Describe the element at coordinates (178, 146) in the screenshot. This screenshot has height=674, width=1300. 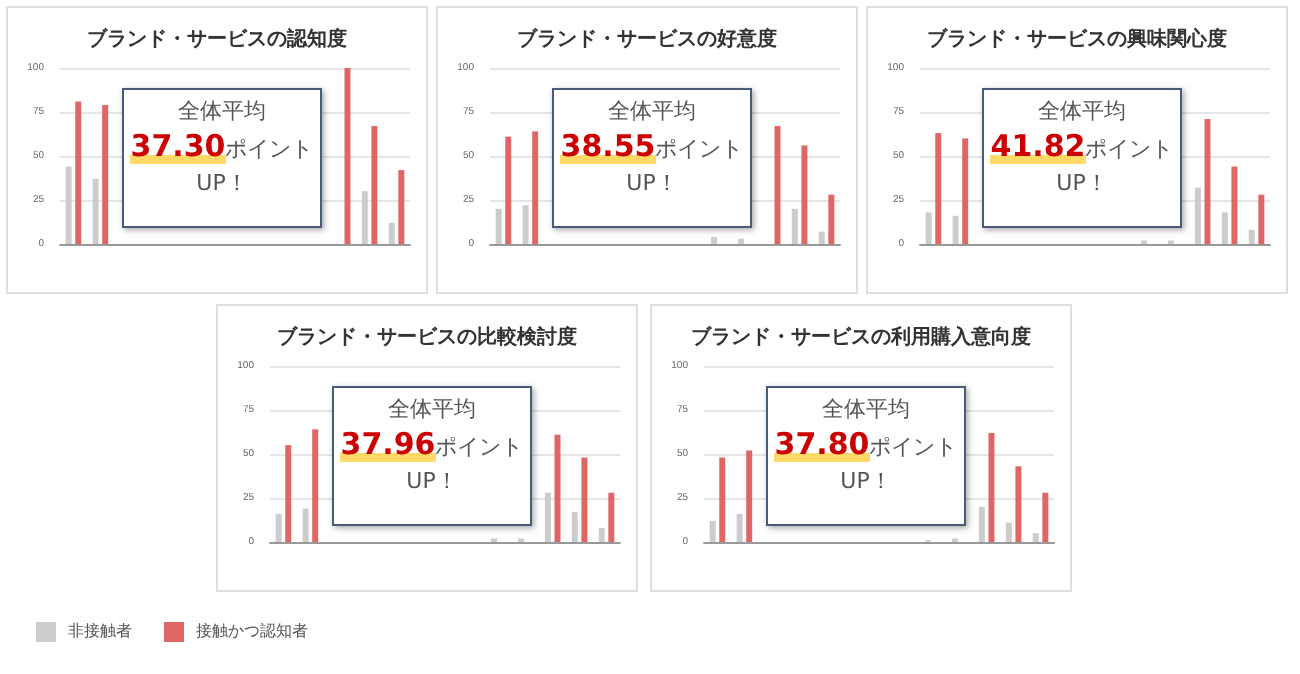
I see `annotation: 37.30` at that location.